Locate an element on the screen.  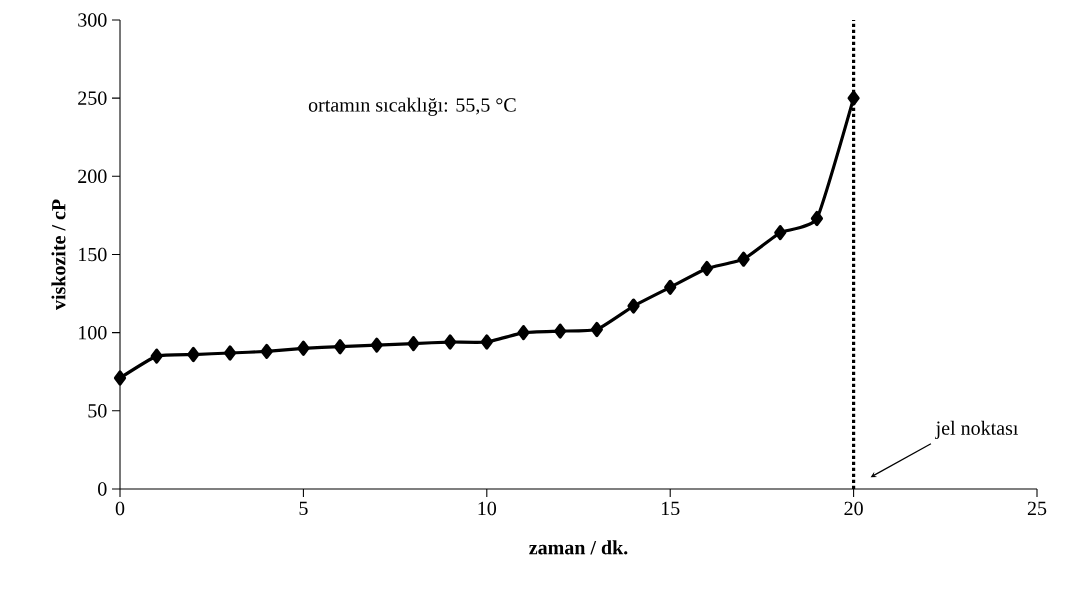
x-tick-label: 15 is located at coordinates (670, 508).